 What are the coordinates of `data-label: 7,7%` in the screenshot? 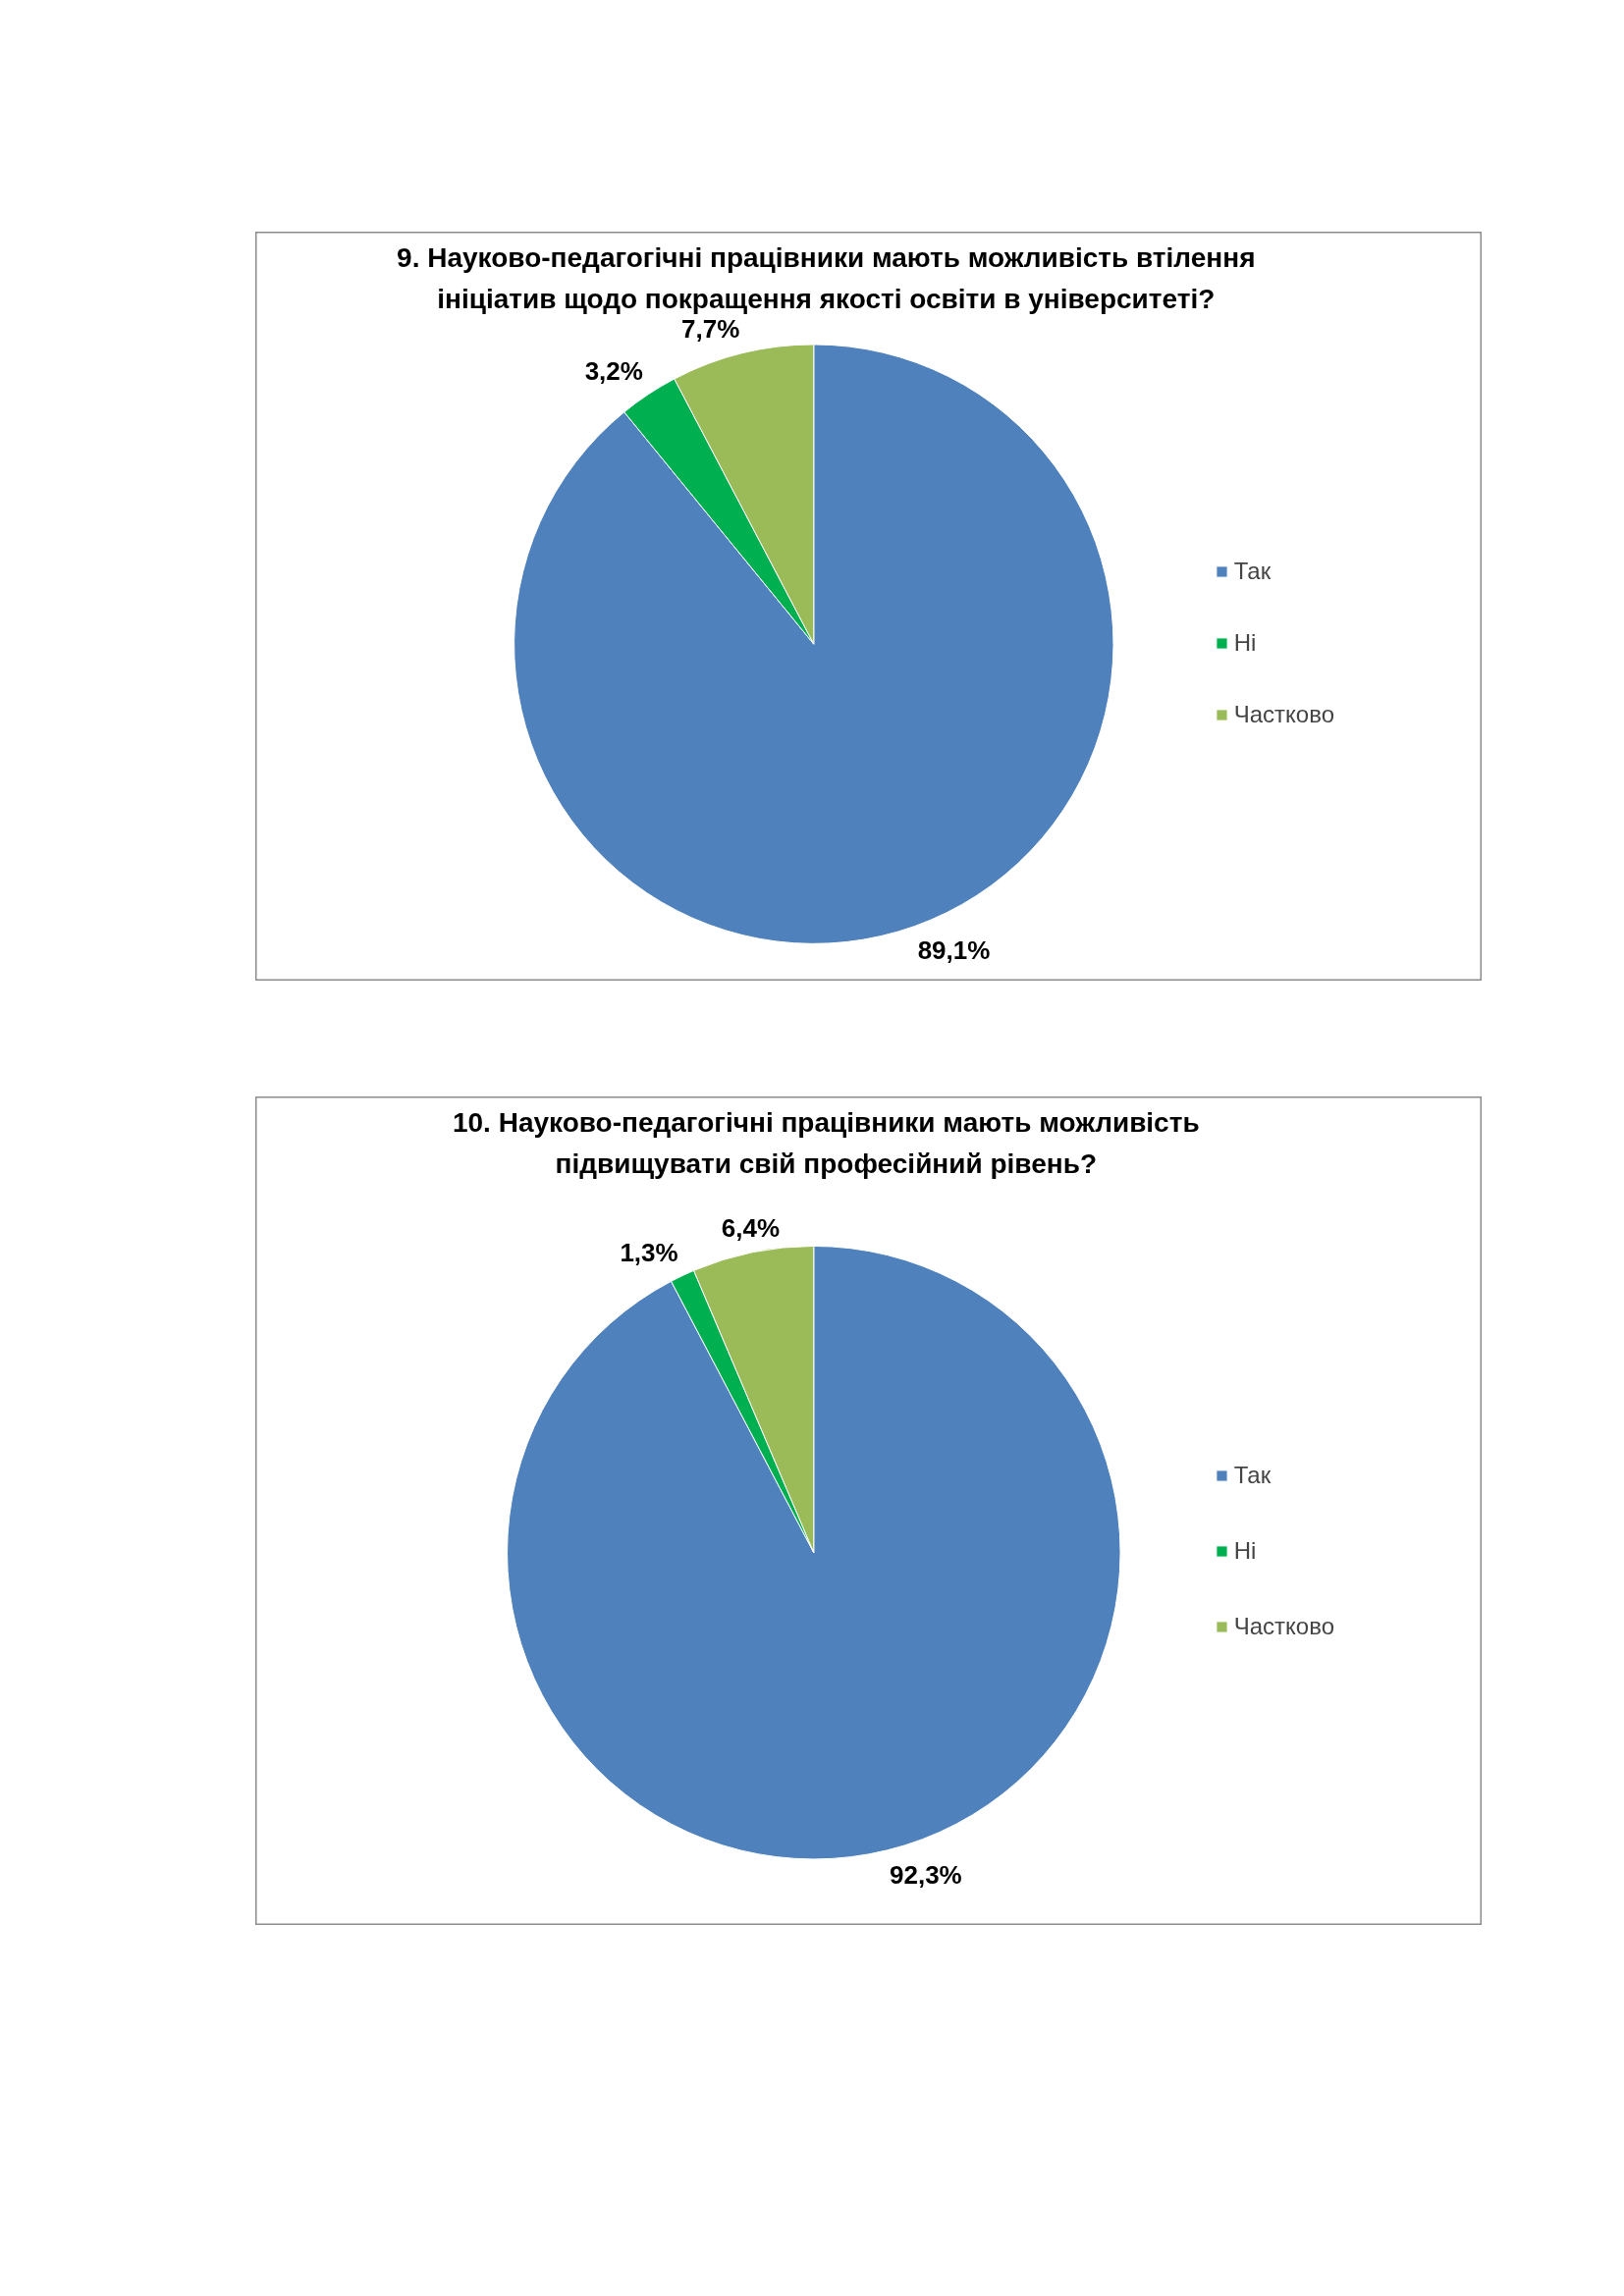 It's located at (710, 329).